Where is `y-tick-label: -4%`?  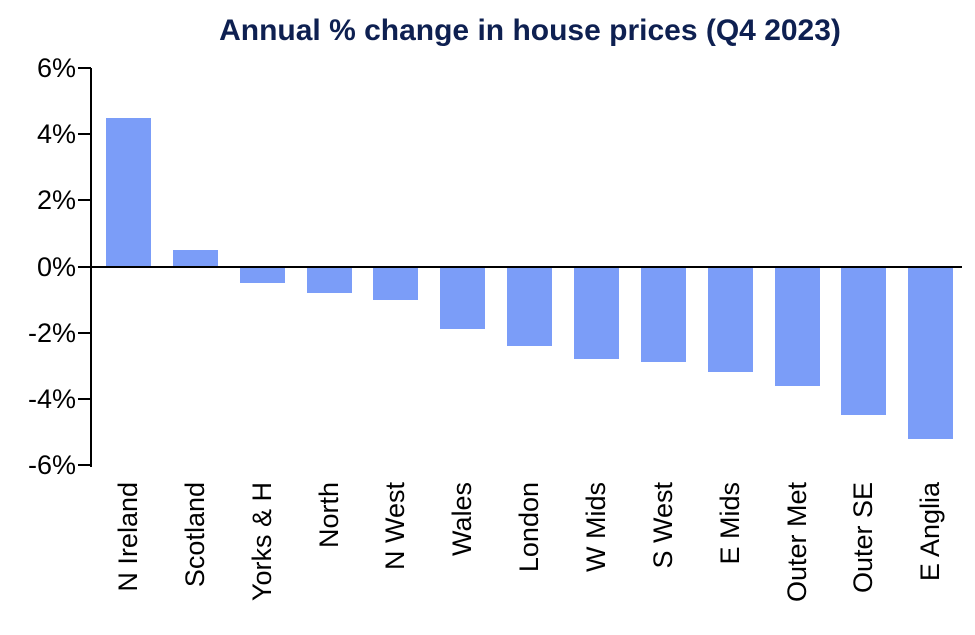
y-tick-label: -4% is located at coordinates (51, 398).